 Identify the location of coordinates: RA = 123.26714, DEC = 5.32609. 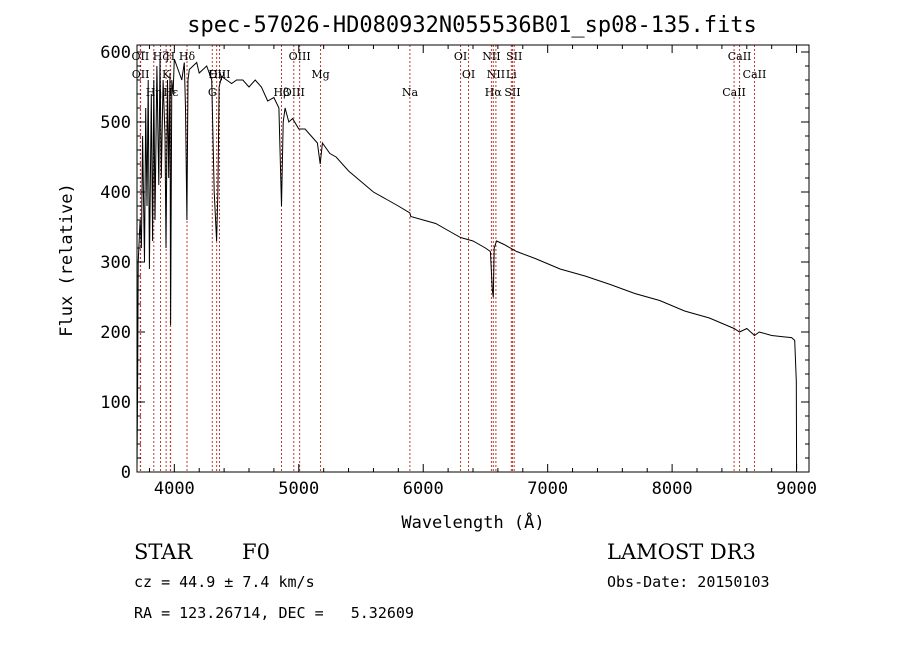
(274, 613).